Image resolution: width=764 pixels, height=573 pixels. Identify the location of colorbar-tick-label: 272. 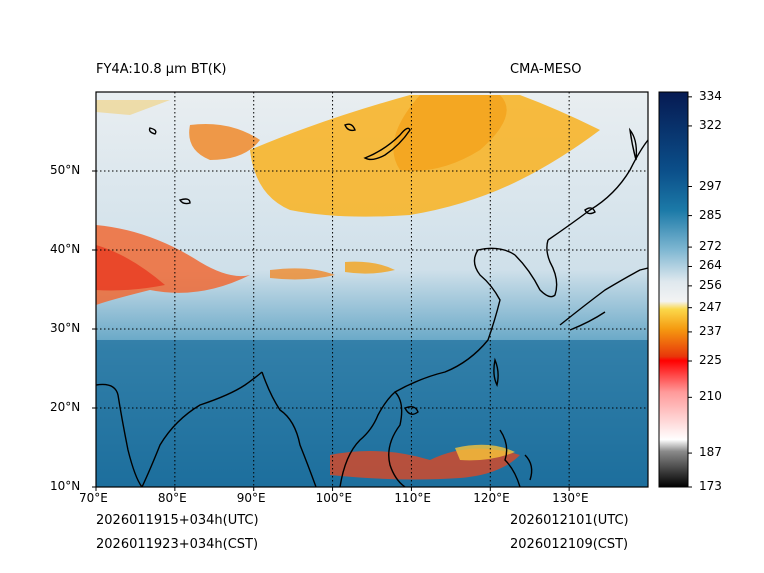
(710, 246).